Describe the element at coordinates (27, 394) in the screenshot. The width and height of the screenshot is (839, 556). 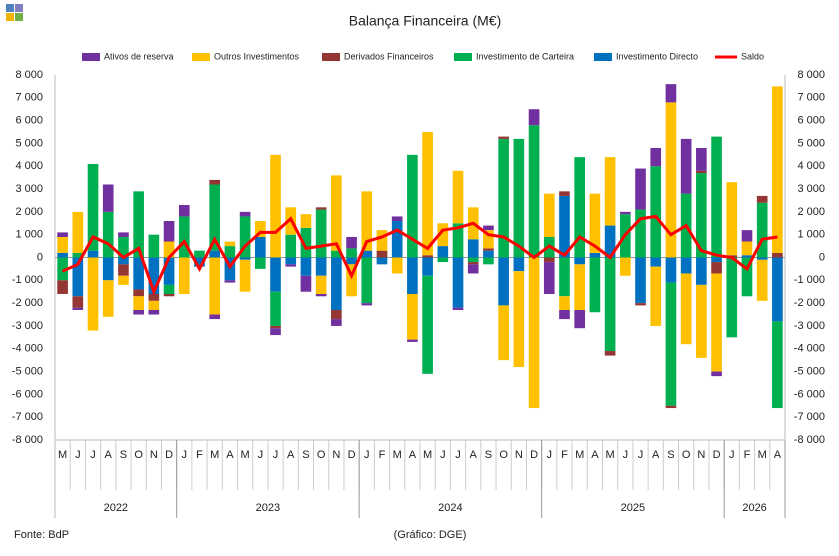
I see `y-tick-label: -6 000` at that location.